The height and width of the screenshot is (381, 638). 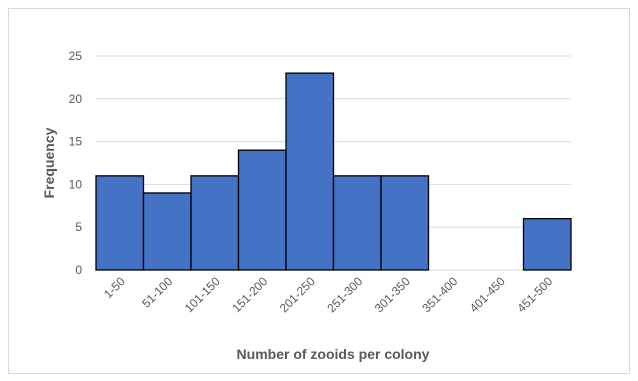 What do you see at coordinates (76, 99) in the screenshot?
I see `y-tick-label: 20` at bounding box center [76, 99].